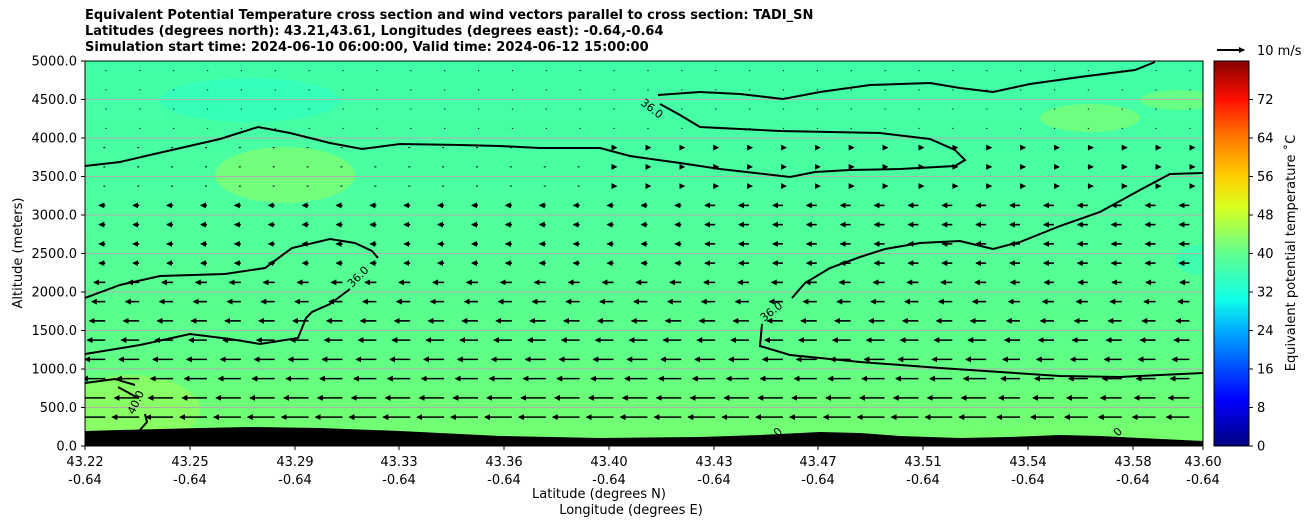 This screenshot has height=526, width=1308. What do you see at coordinates (1265, 370) in the screenshot?
I see `colorbar-tick: 16` at bounding box center [1265, 370].